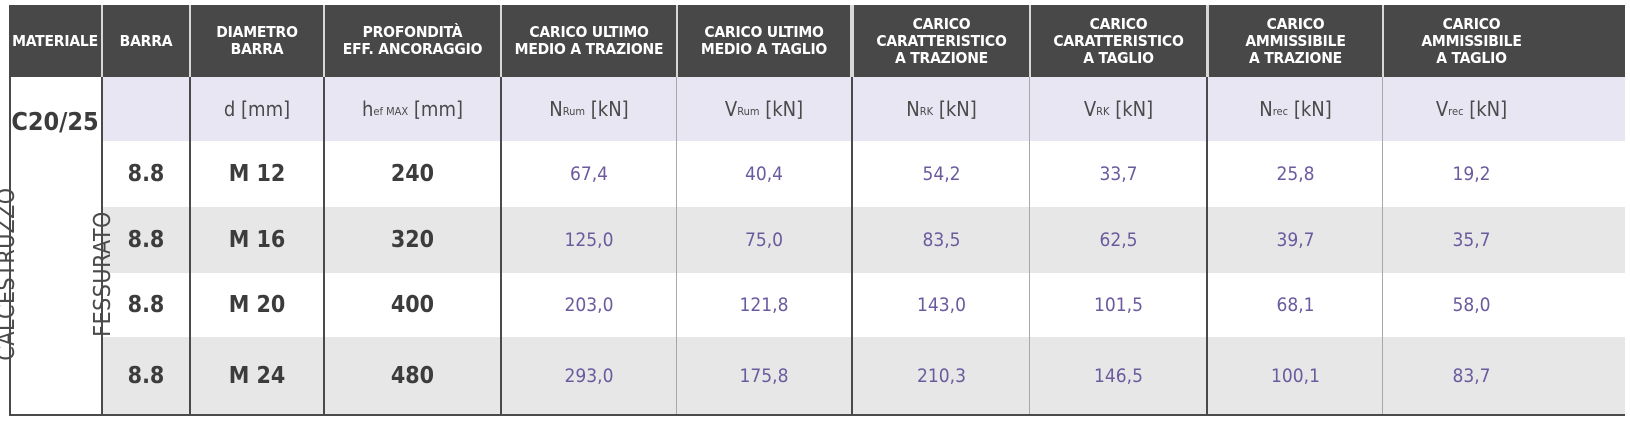  I want to click on cell-n-rum: 67,4, so click(589, 174).